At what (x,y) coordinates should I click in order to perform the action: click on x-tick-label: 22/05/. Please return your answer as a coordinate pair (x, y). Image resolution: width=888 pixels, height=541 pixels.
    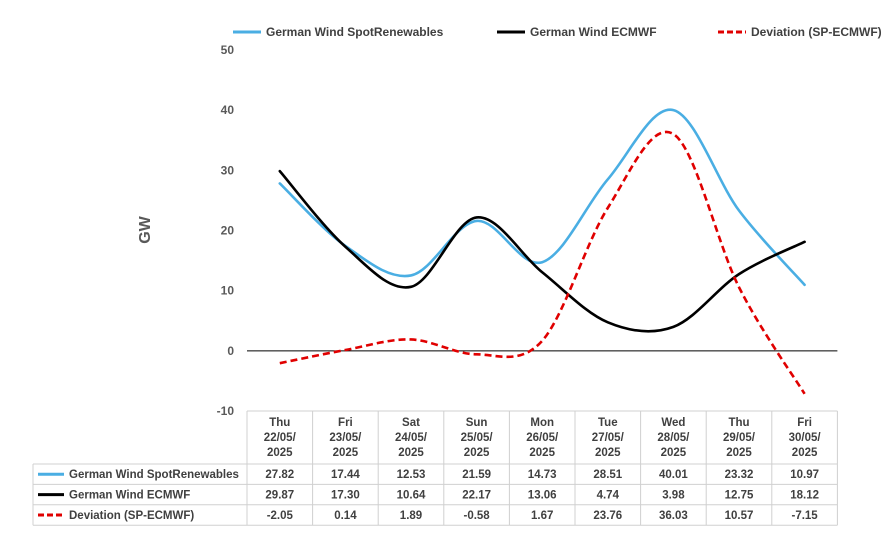
    Looking at the image, I should click on (280, 438).